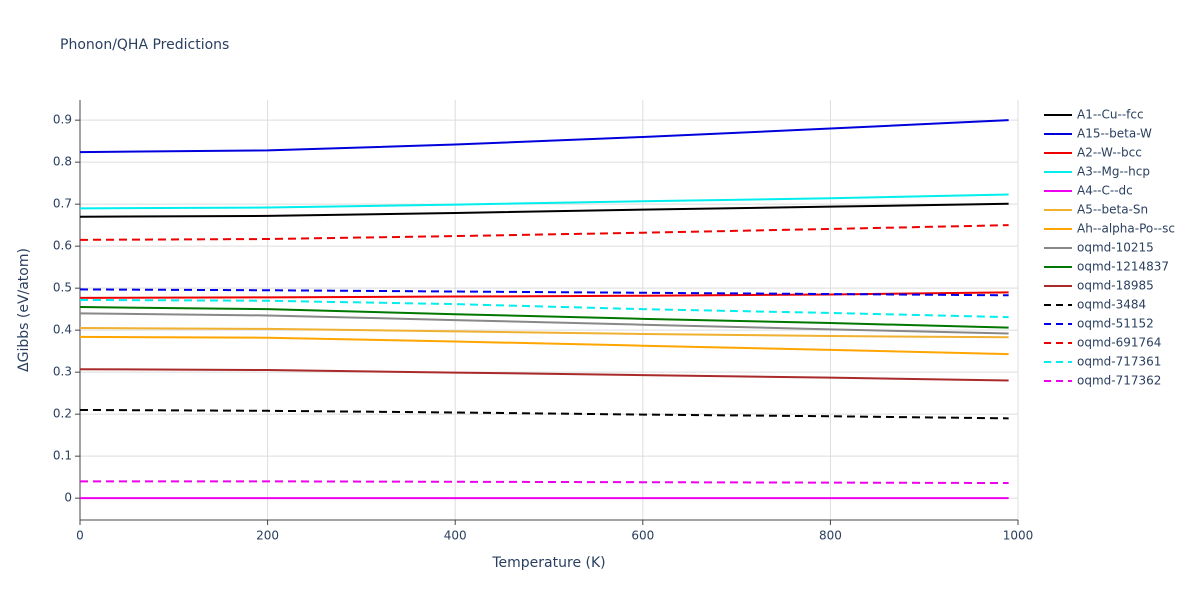  I want to click on legend-label: A15--beta-W, so click(1114, 134).